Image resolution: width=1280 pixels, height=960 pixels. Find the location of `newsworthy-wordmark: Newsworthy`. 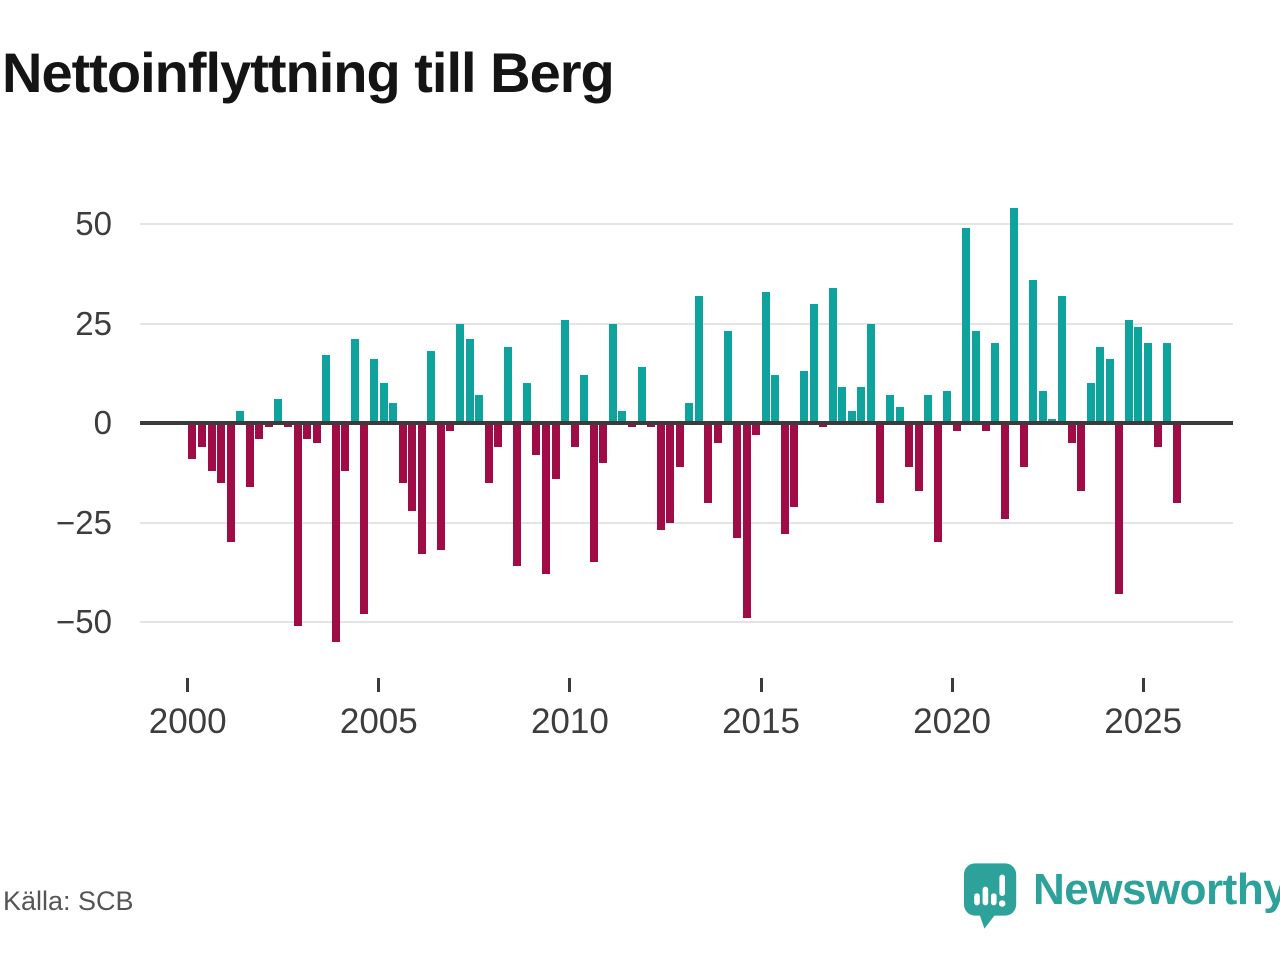

newsworthy-wordmark: Newsworthy is located at coordinates (1156, 889).